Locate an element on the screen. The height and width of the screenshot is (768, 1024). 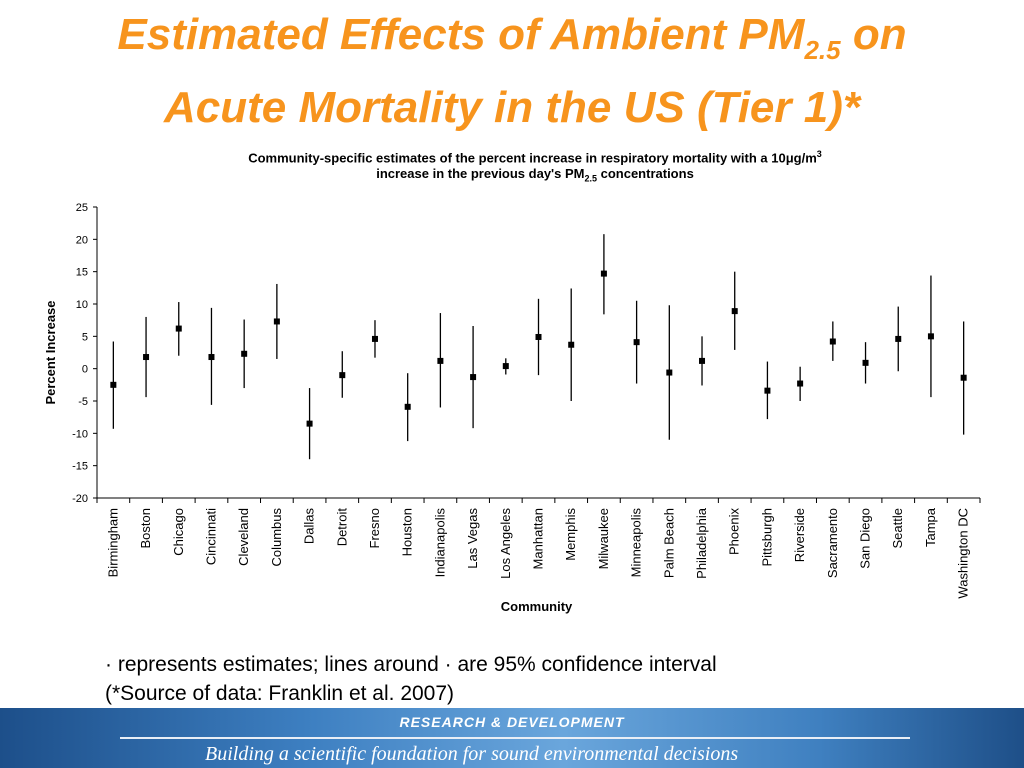
x-category-label: Boston is located at coordinates (145, 528).